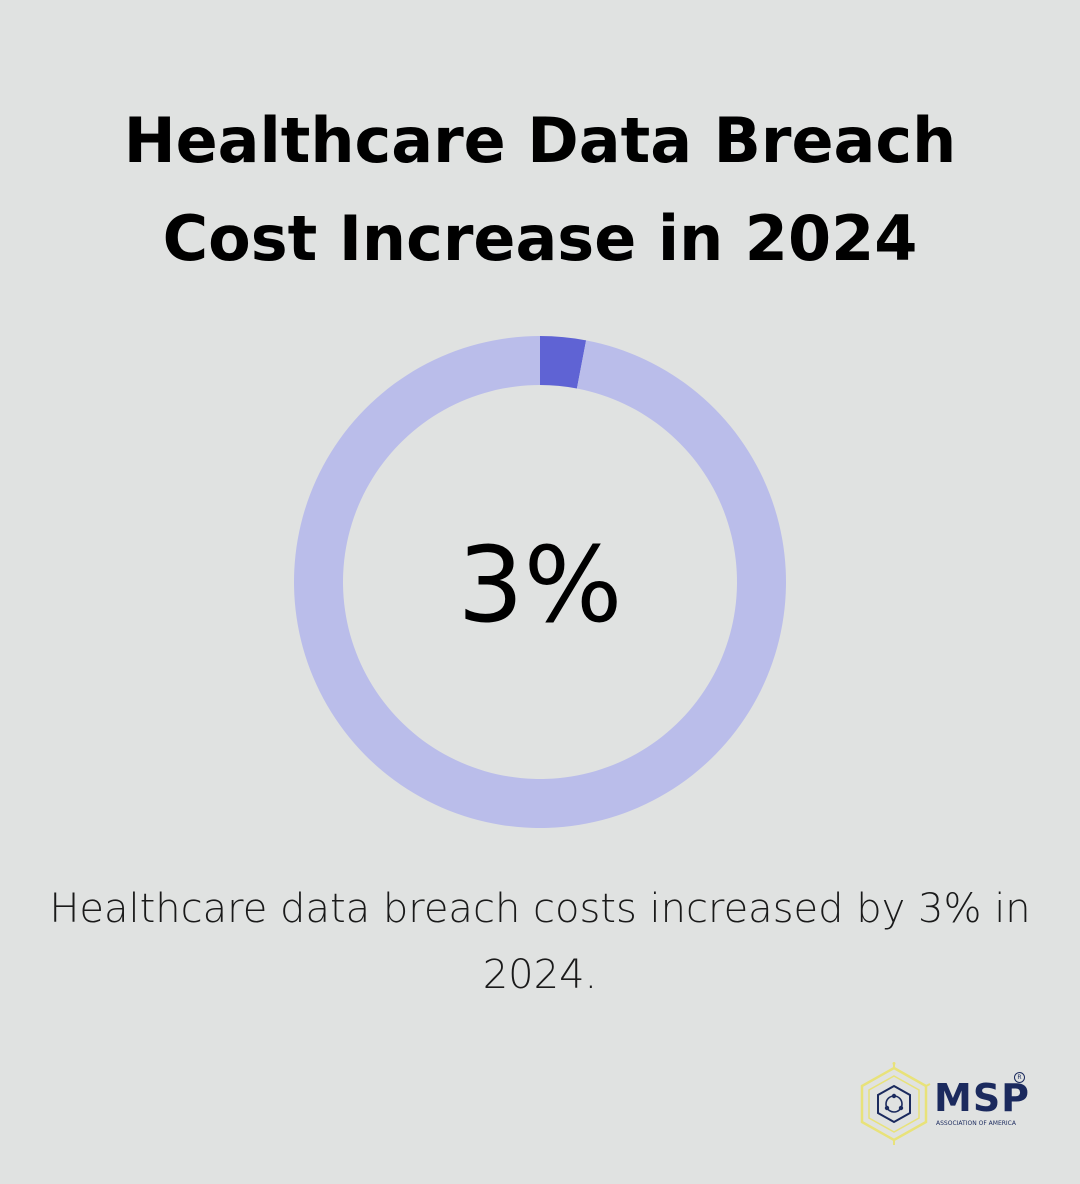 Image resolution: width=1080 pixels, height=1184 pixels. Describe the element at coordinates (976, 1123) in the screenshot. I see `logo-subtitle: ASSOCIATION OF AMERICA` at that location.